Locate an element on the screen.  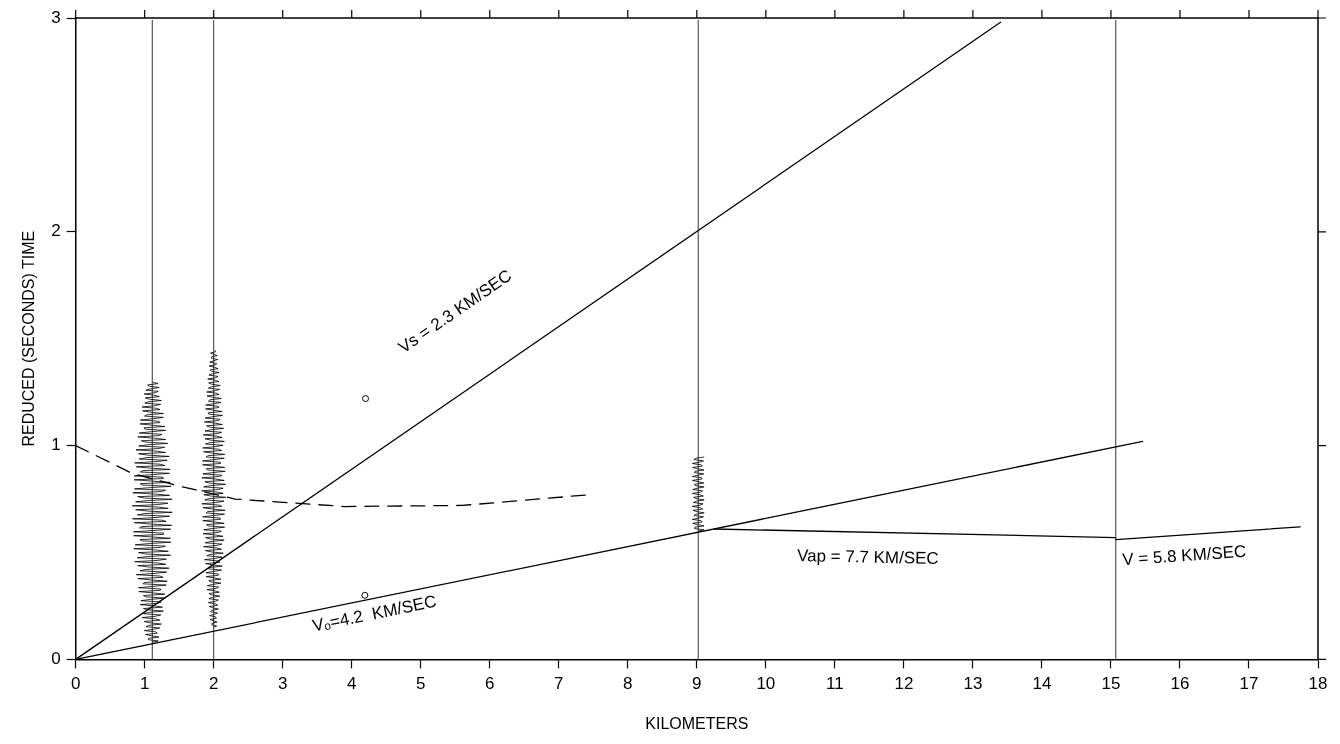
x-tick-label: 18 is located at coordinates (1318, 684).